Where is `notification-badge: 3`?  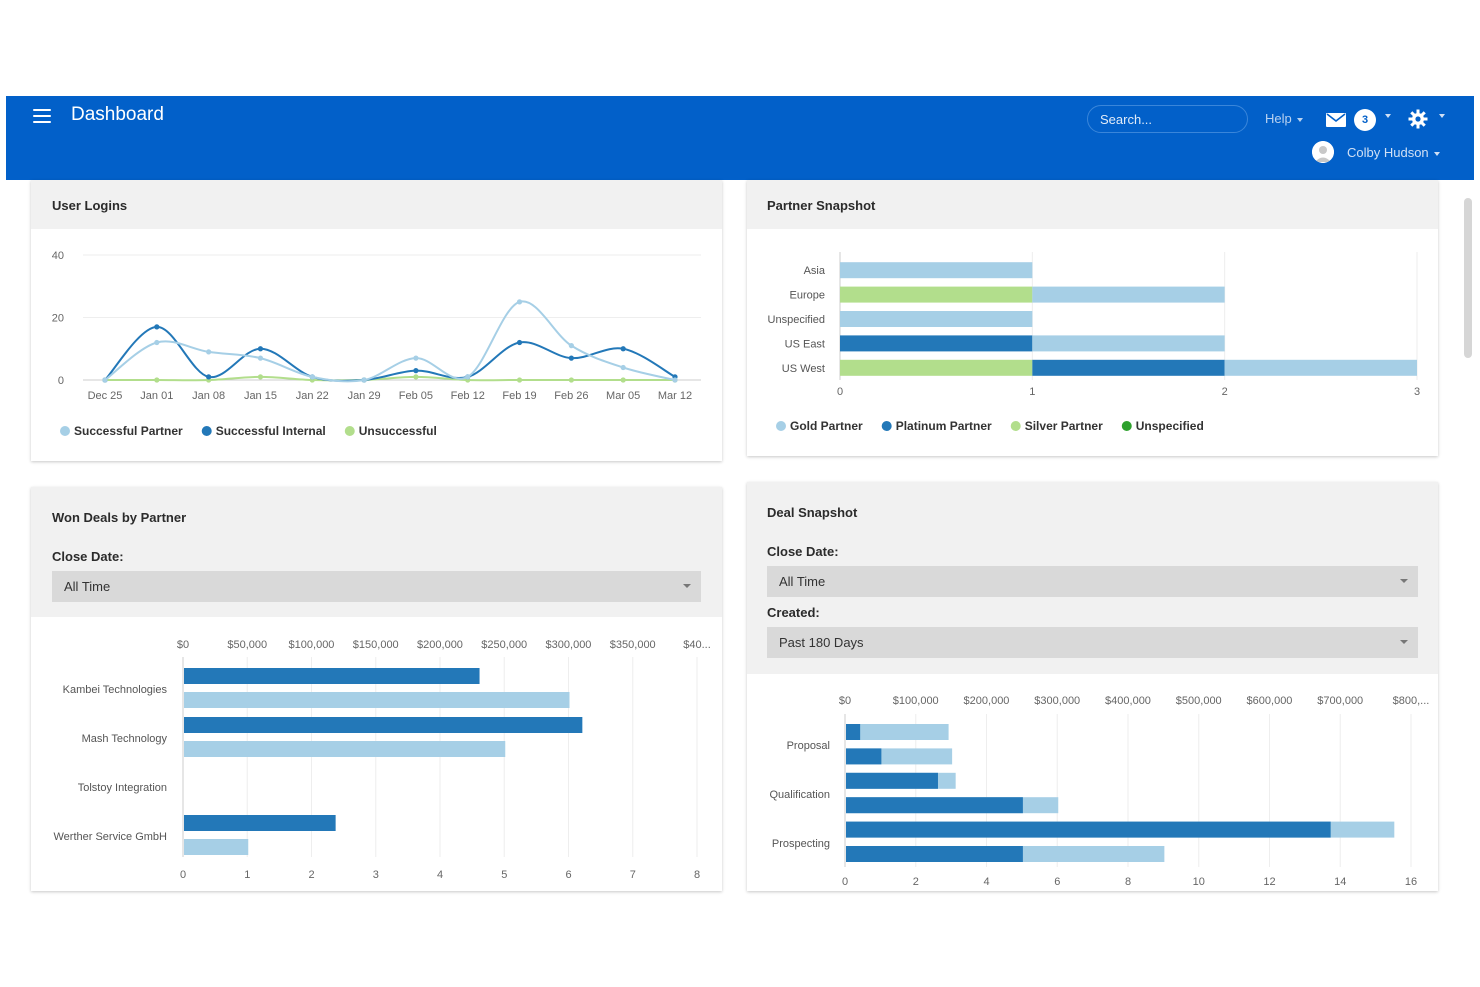 notification-badge: 3 is located at coordinates (1365, 120).